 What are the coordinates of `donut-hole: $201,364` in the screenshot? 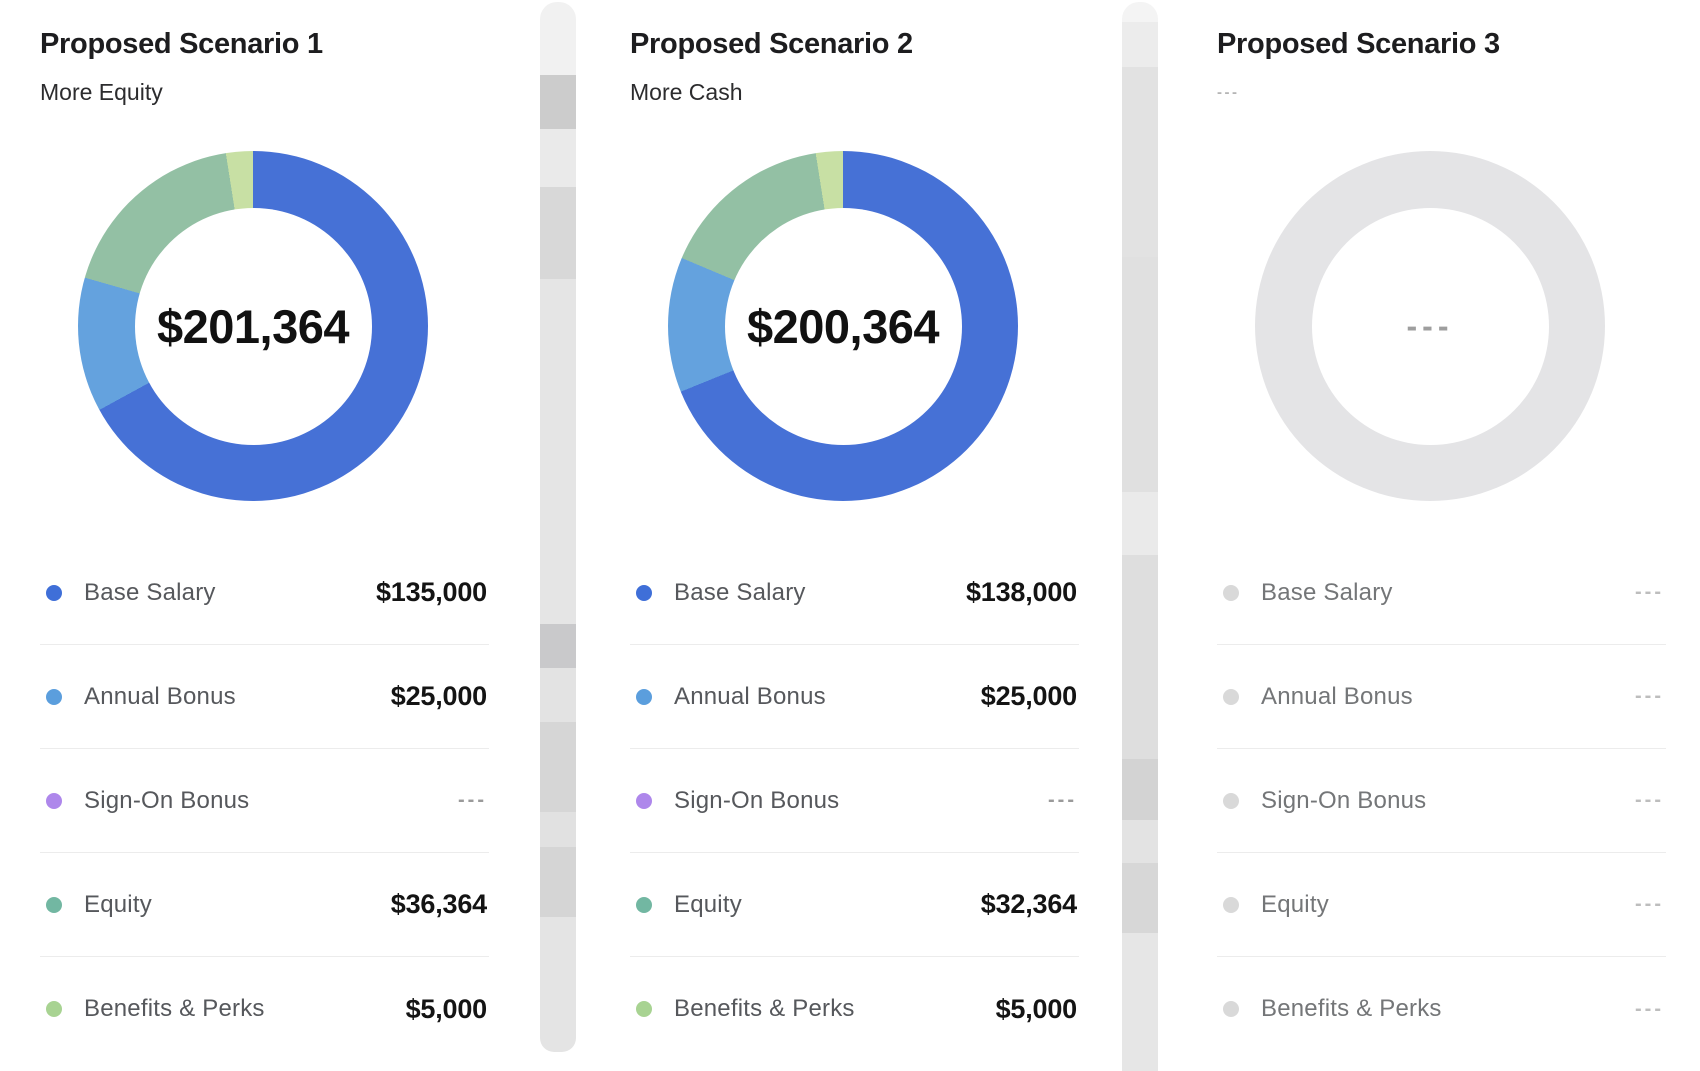 It's located at (253, 326).